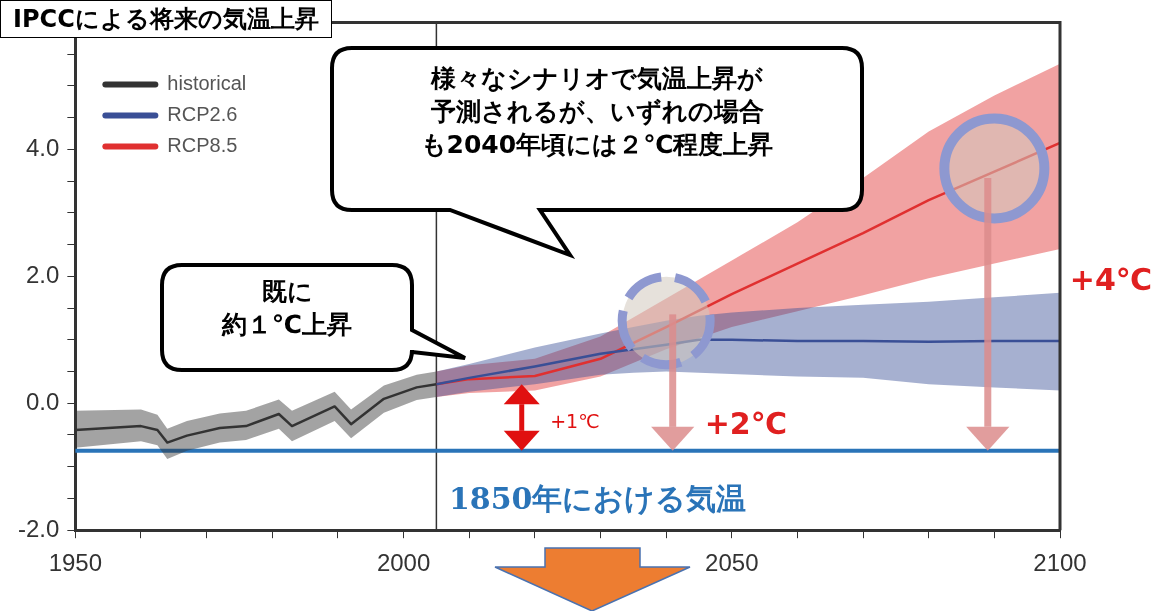  I want to click on legend-label: RCP8.5, so click(202, 144).